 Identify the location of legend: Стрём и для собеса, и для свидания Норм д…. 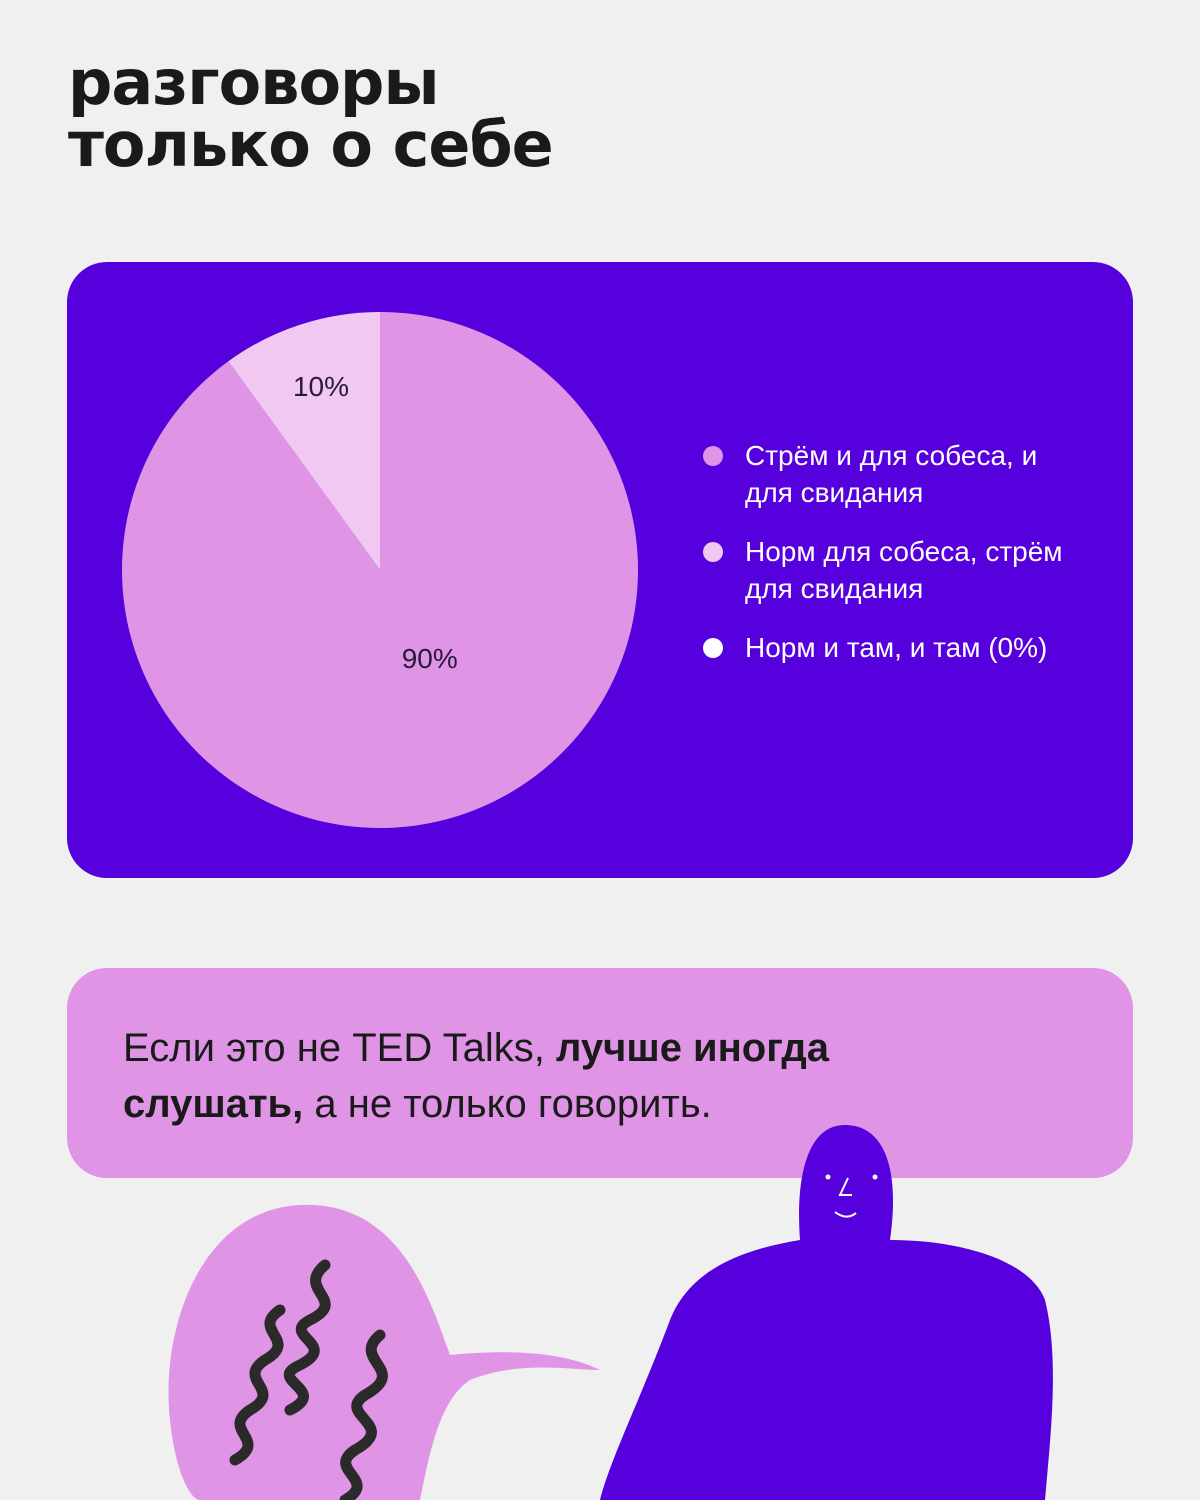
(881, 562).